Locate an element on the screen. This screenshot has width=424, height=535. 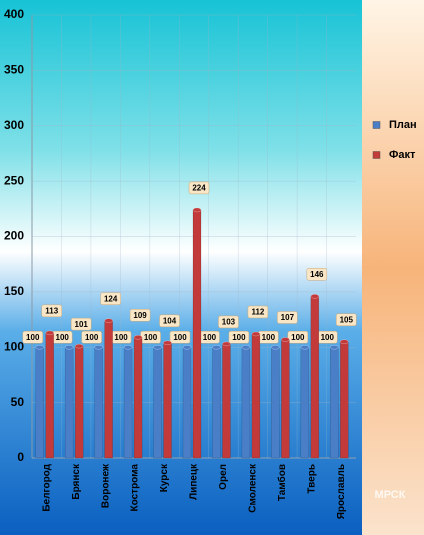
x-tick-label: Воронеж is located at coordinates (105, 485).